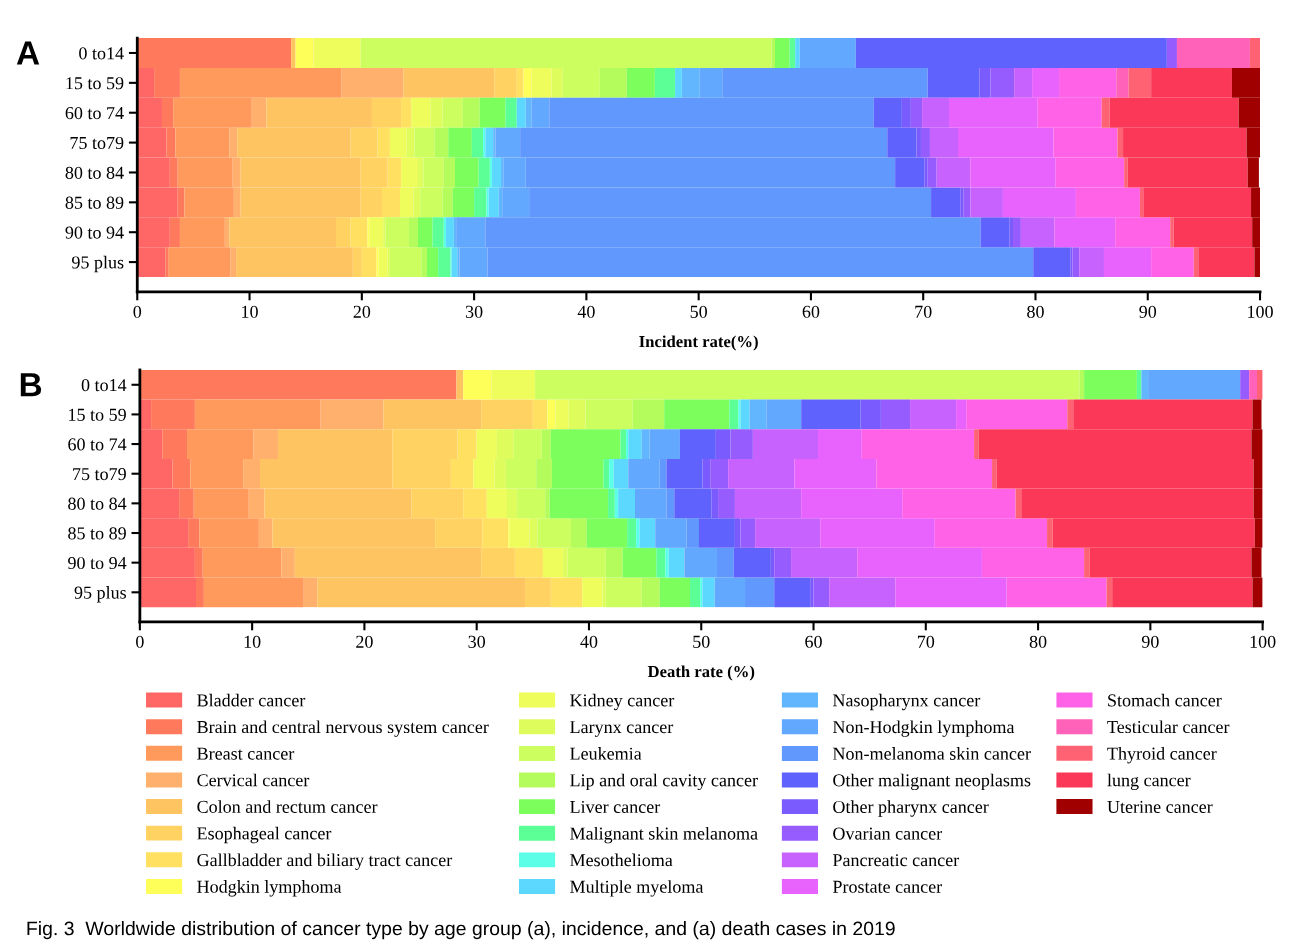  What do you see at coordinates (887, 886) in the screenshot?
I see `legend-label: Prostate cancer` at bounding box center [887, 886].